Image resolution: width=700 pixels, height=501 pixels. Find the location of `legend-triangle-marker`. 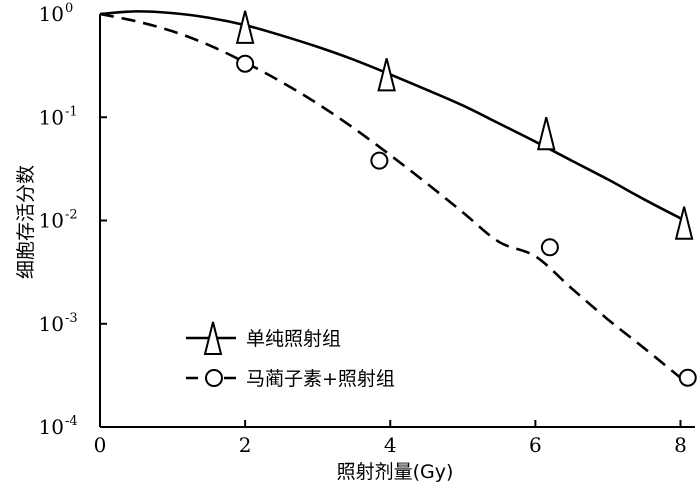

legend-triangle-marker is located at coordinates (213, 338).